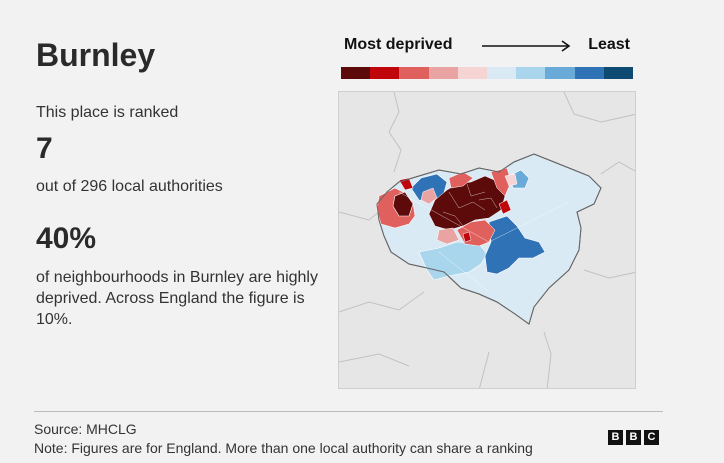 The height and width of the screenshot is (463, 724). What do you see at coordinates (448, 236) in the screenshot?
I see `district-area-pink-south` at bounding box center [448, 236].